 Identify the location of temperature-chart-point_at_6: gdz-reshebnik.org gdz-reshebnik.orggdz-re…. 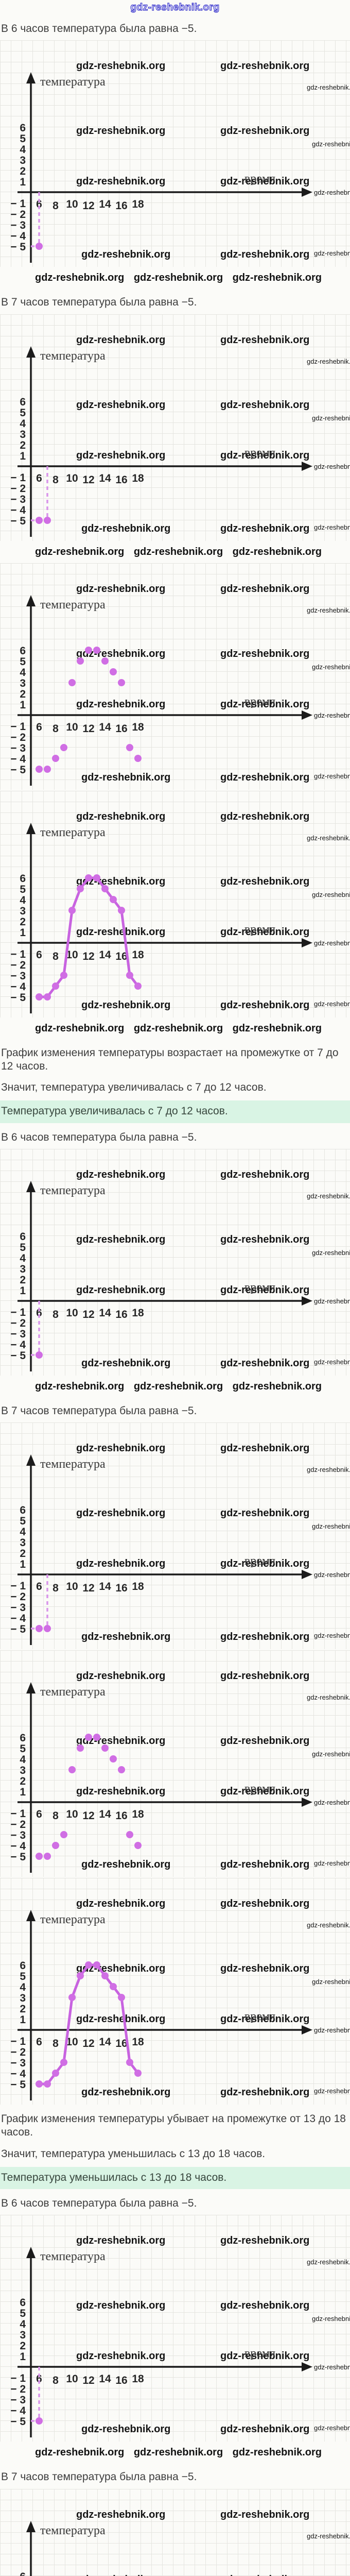
(175, 153).